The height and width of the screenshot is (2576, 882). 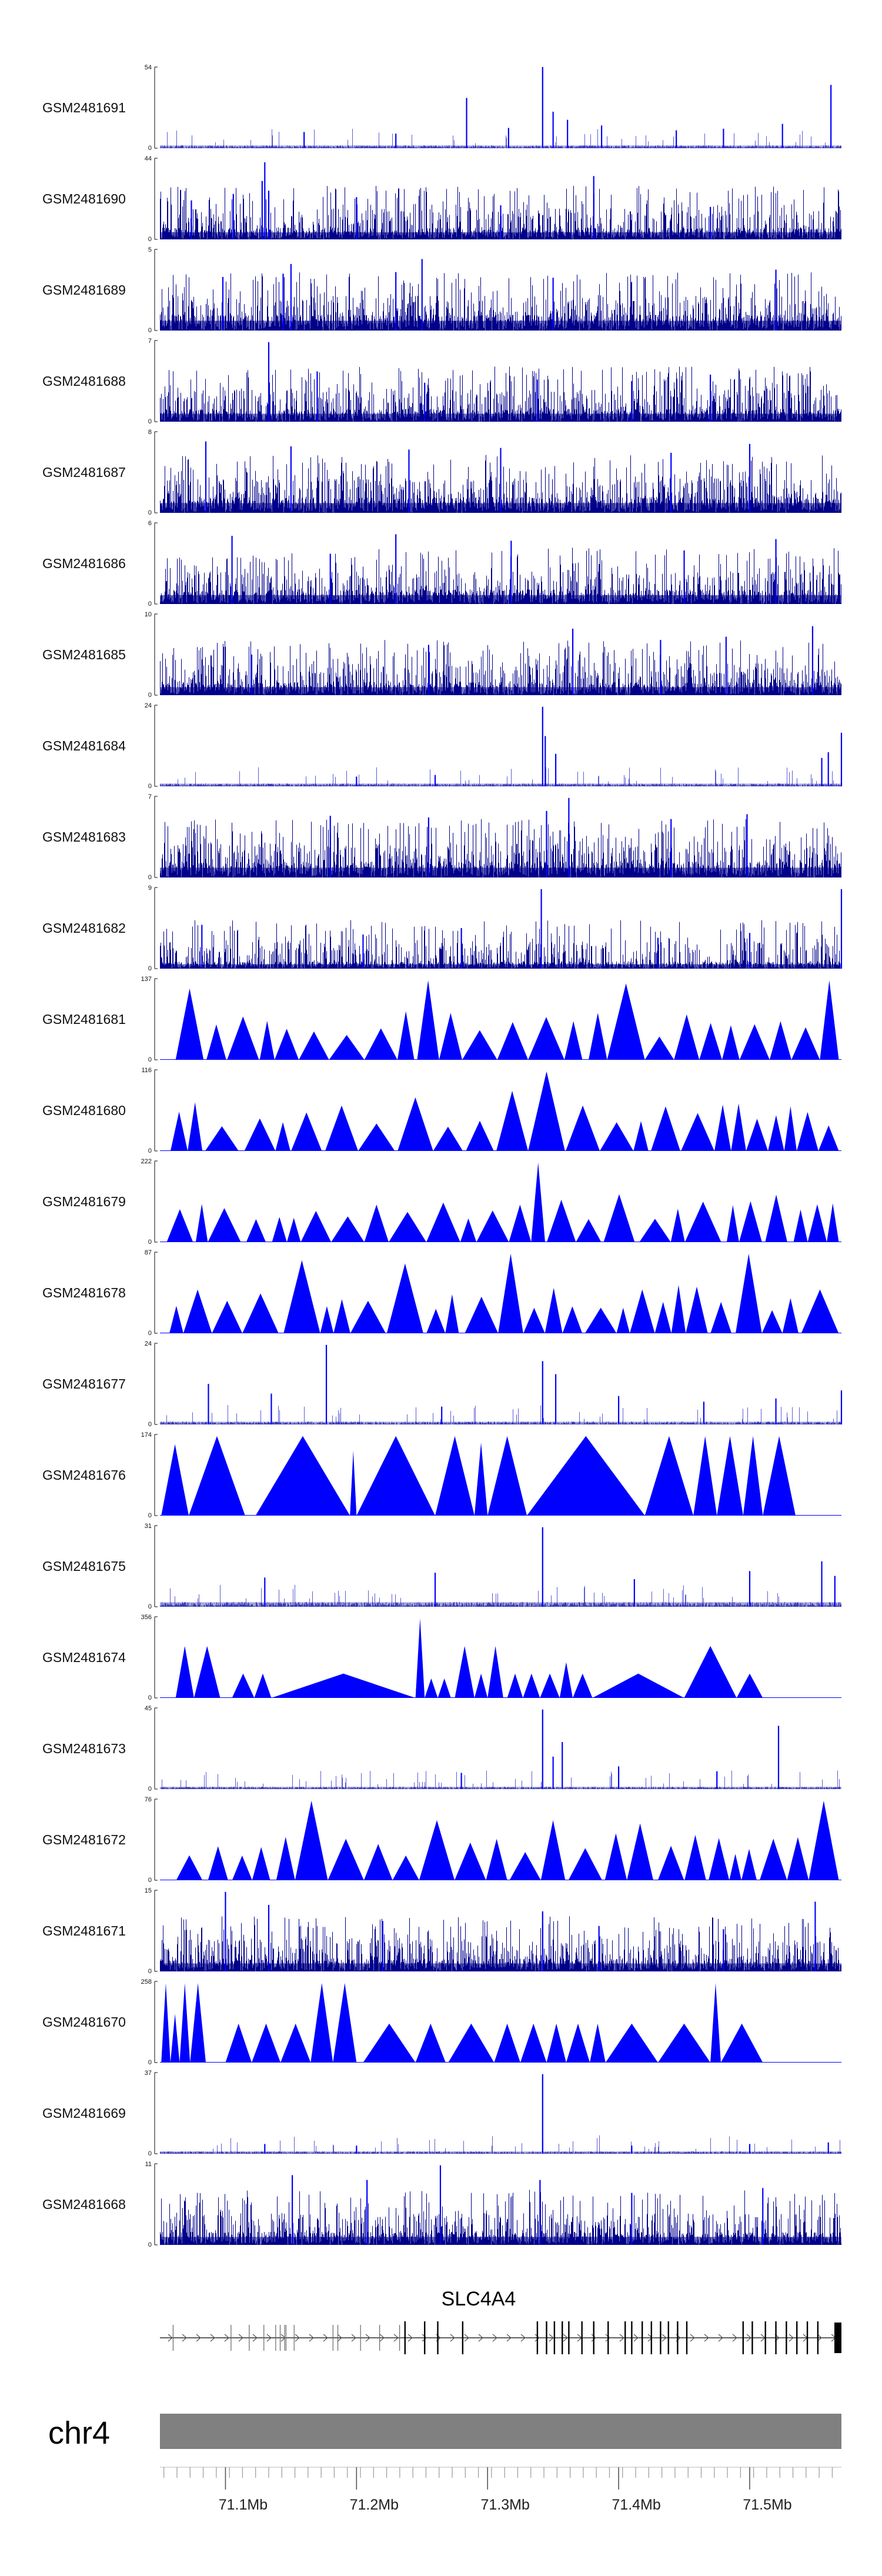 I want to click on track-label: GSM2481683, so click(x=84, y=837).